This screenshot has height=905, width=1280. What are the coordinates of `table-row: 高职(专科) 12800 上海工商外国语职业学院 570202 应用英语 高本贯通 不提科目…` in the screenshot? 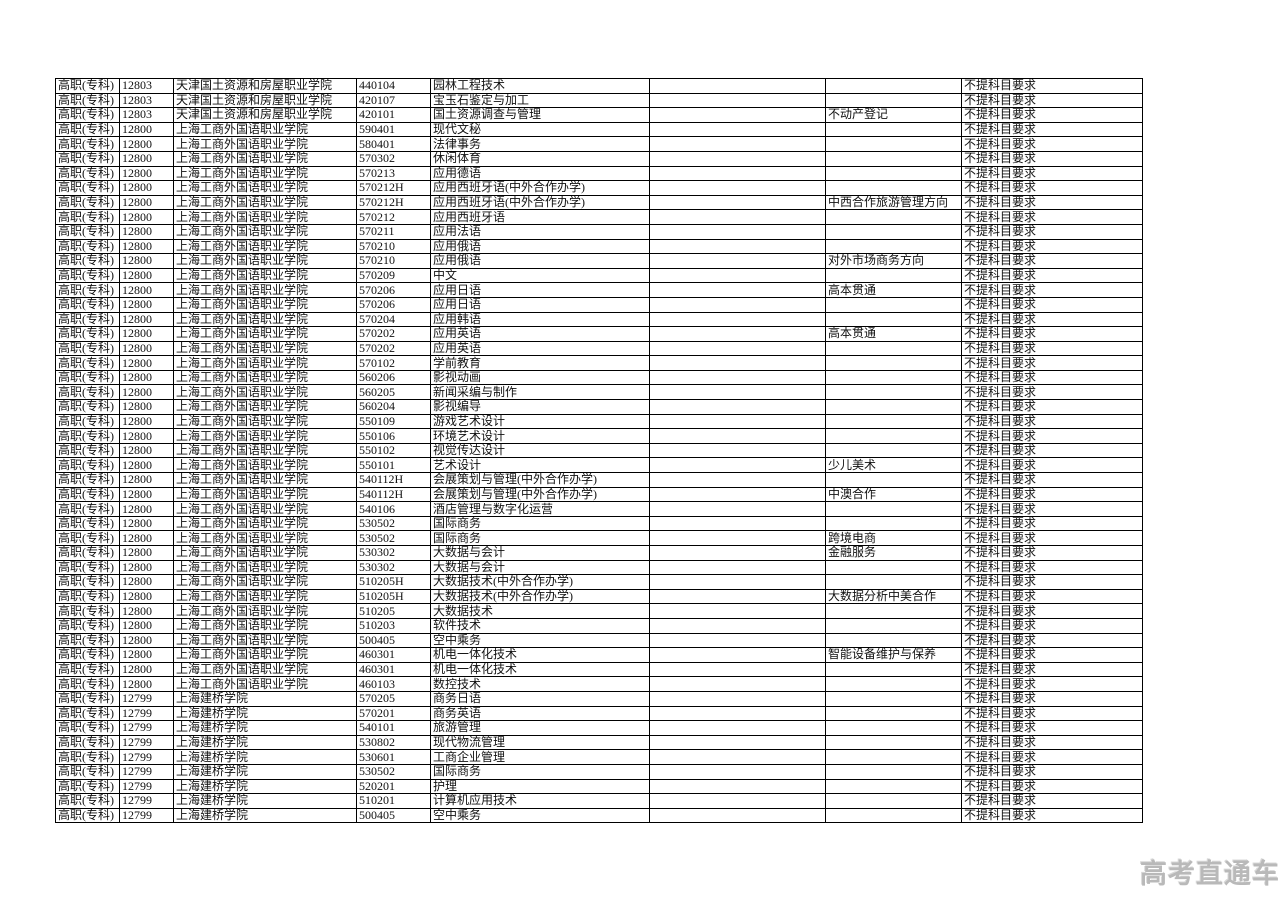 It's located at (599, 334).